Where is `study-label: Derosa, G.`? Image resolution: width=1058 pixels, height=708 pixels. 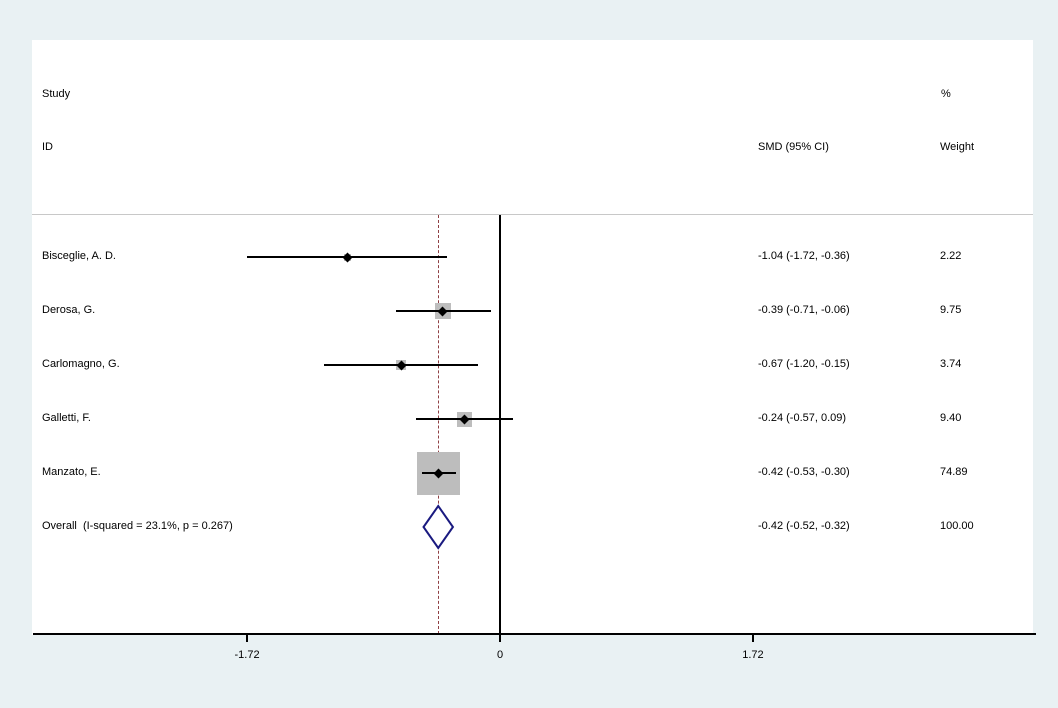
study-label: Derosa, G. is located at coordinates (69, 310).